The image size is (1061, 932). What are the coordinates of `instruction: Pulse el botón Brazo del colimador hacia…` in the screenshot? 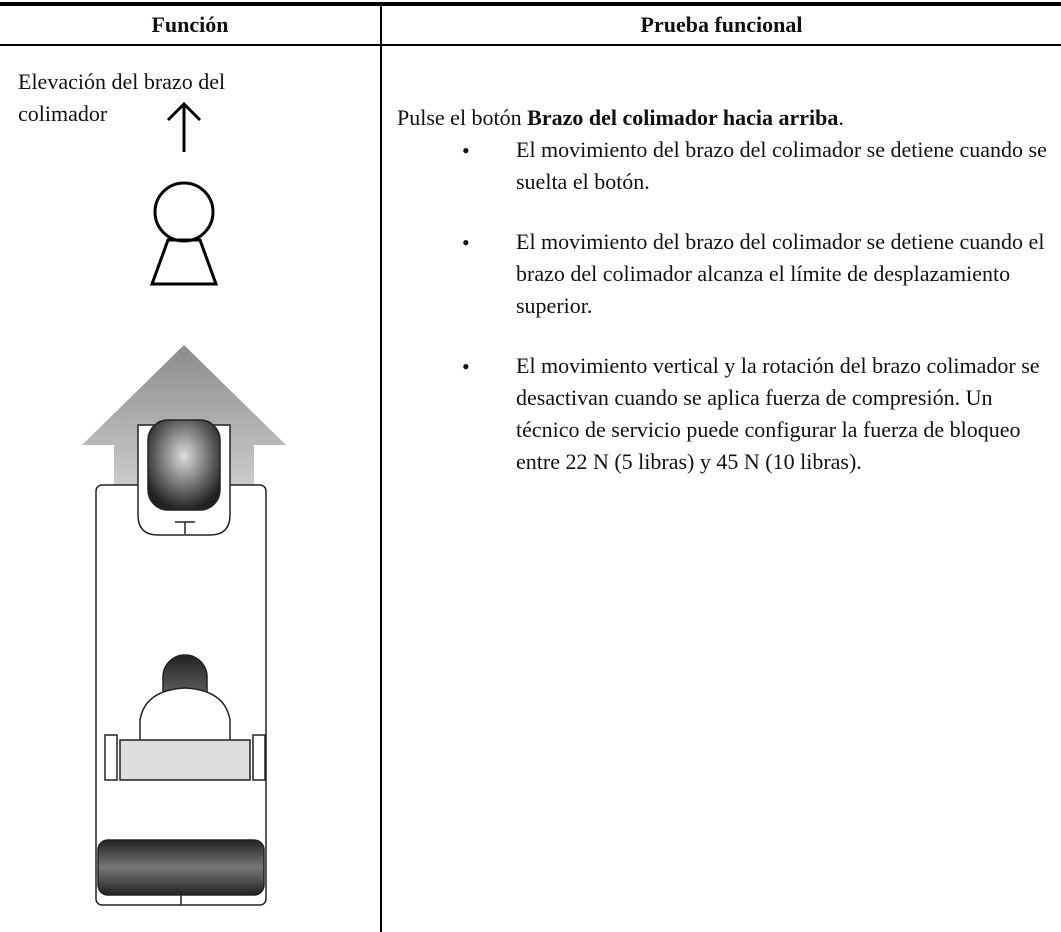 It's located at (727, 118).